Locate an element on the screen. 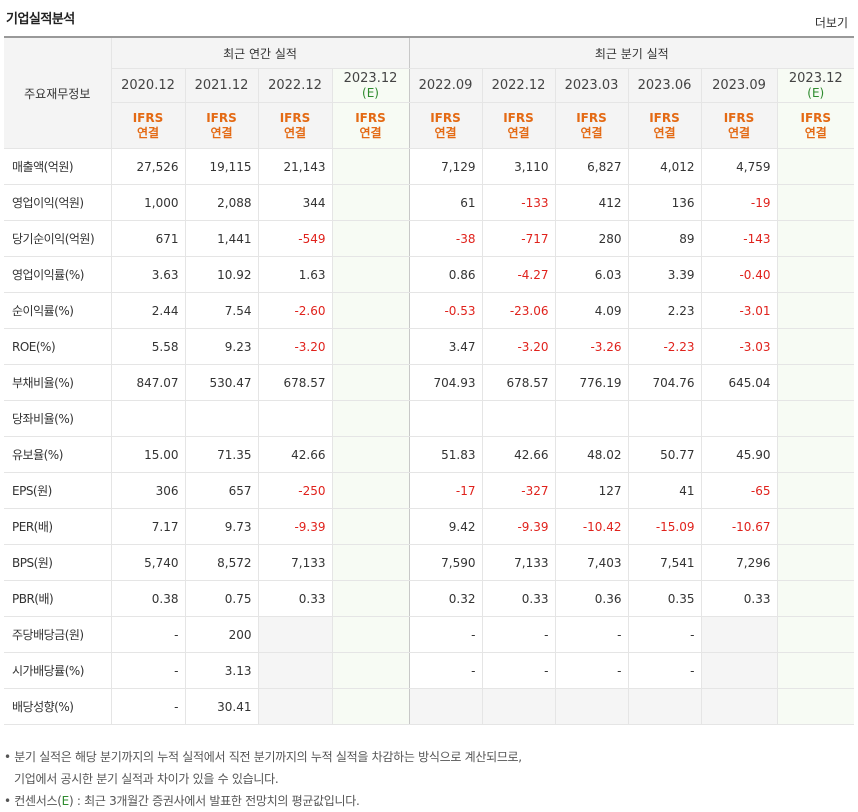 The image size is (858, 812). section-title: 기업실적분석 is located at coordinates (40, 19).